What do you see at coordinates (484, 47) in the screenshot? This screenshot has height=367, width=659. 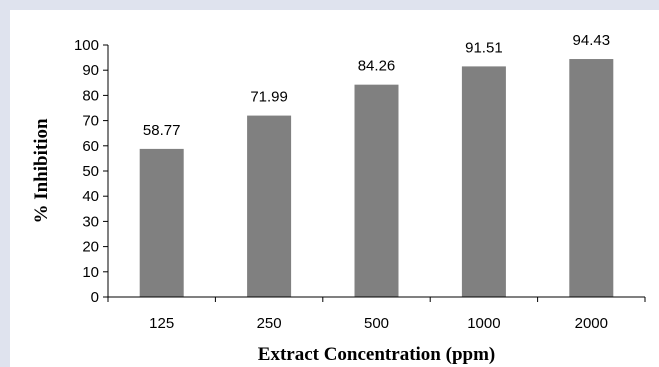 I see `data-label: 91.51` at bounding box center [484, 47].